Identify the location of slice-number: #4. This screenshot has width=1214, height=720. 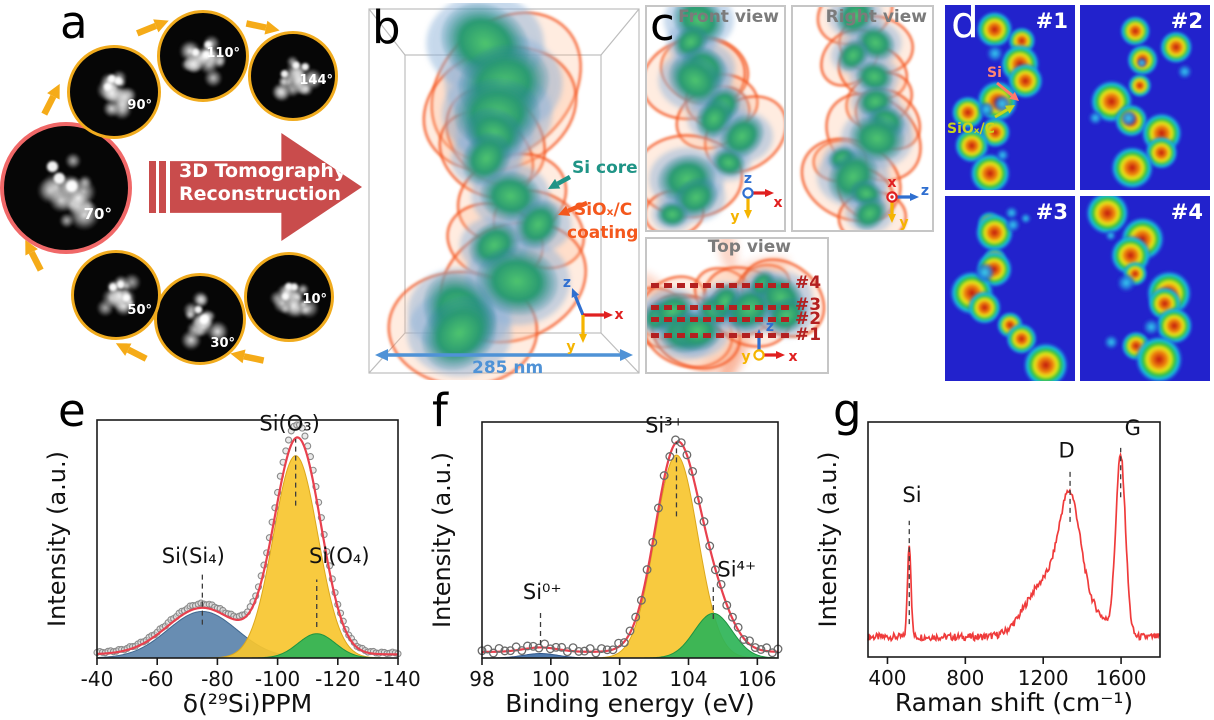
(1186, 212).